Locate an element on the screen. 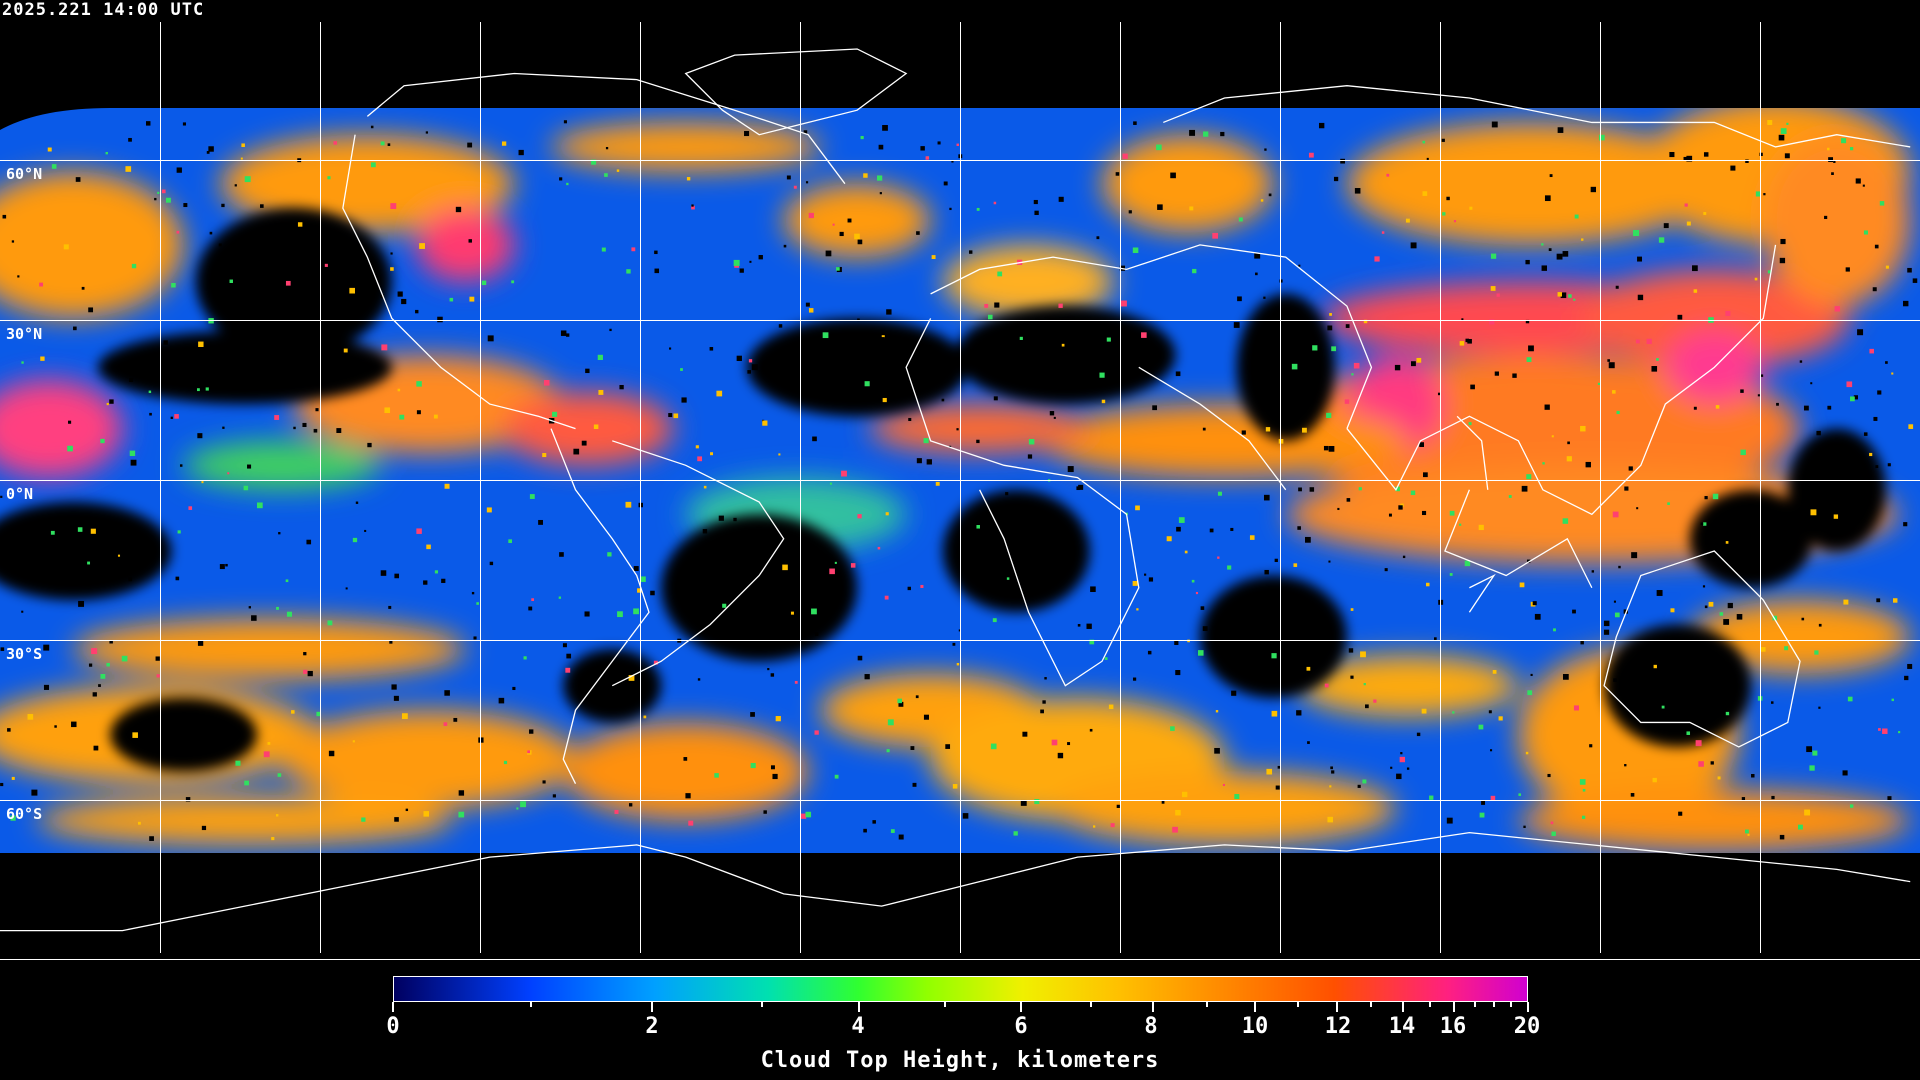  colorbar-tick-label: 8 is located at coordinates (1151, 1026).